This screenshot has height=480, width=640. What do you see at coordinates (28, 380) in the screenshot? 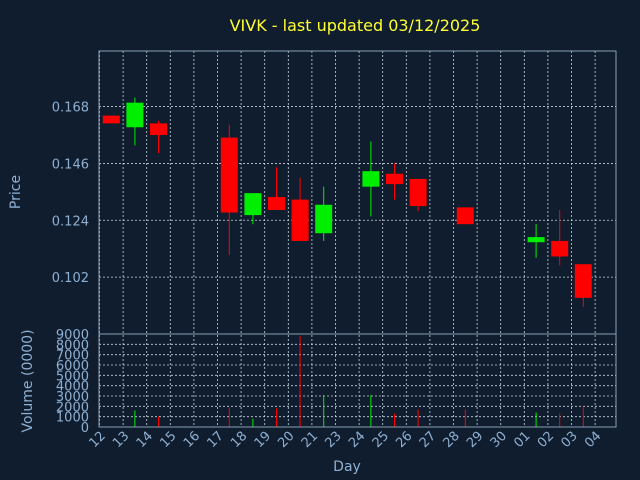
I see `volume-axis-label: Volume (0000)` at bounding box center [28, 380].